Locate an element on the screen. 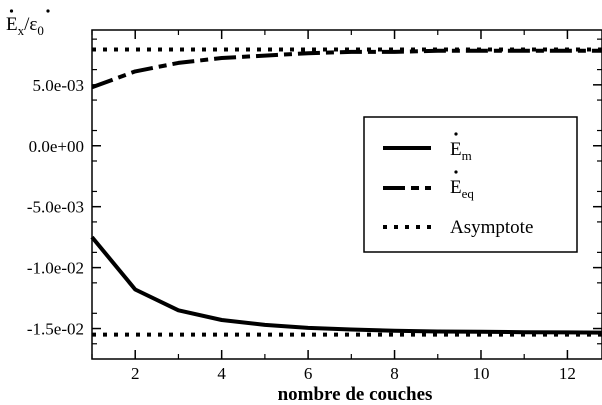 The image size is (602, 405). y-tick-label: -5.0e-03 is located at coordinates (55, 207).